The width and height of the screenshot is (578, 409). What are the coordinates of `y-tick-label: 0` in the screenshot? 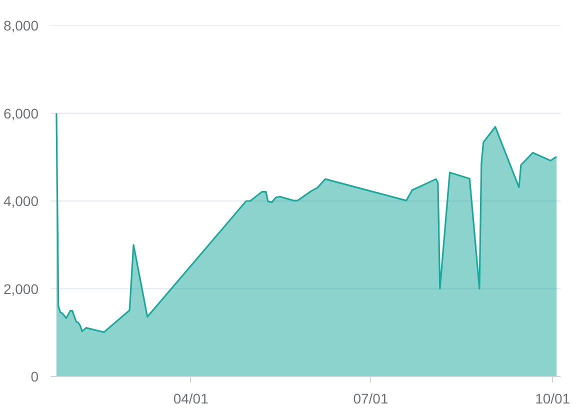 It's located at (34, 376).